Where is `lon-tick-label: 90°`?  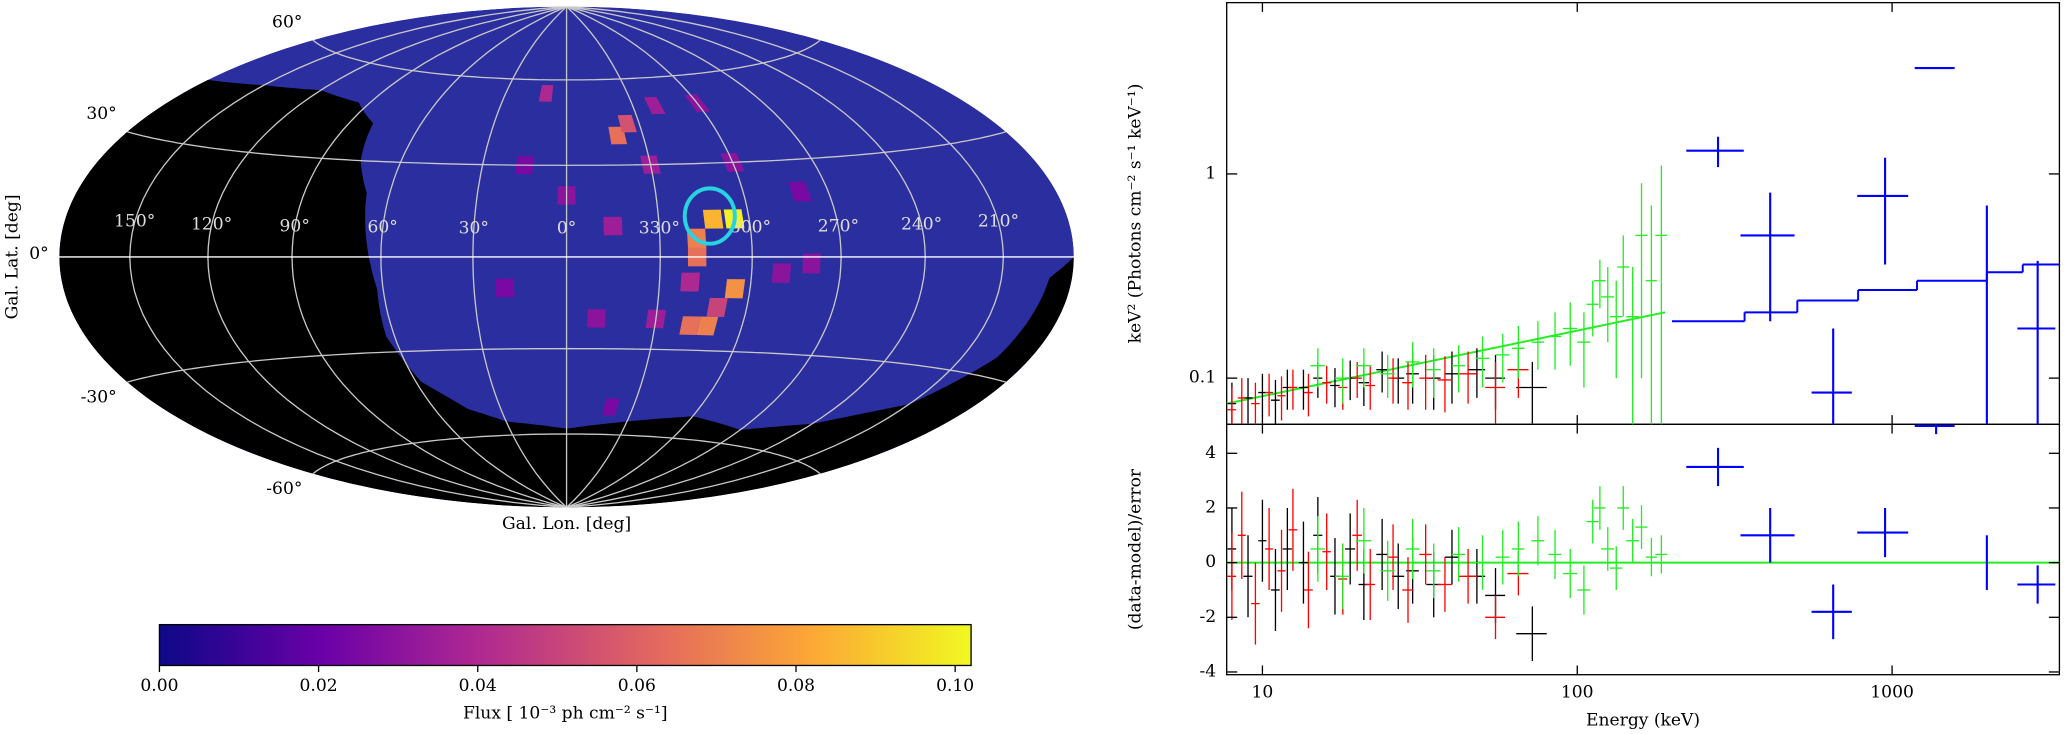
lon-tick-label: 90° is located at coordinates (295, 226).